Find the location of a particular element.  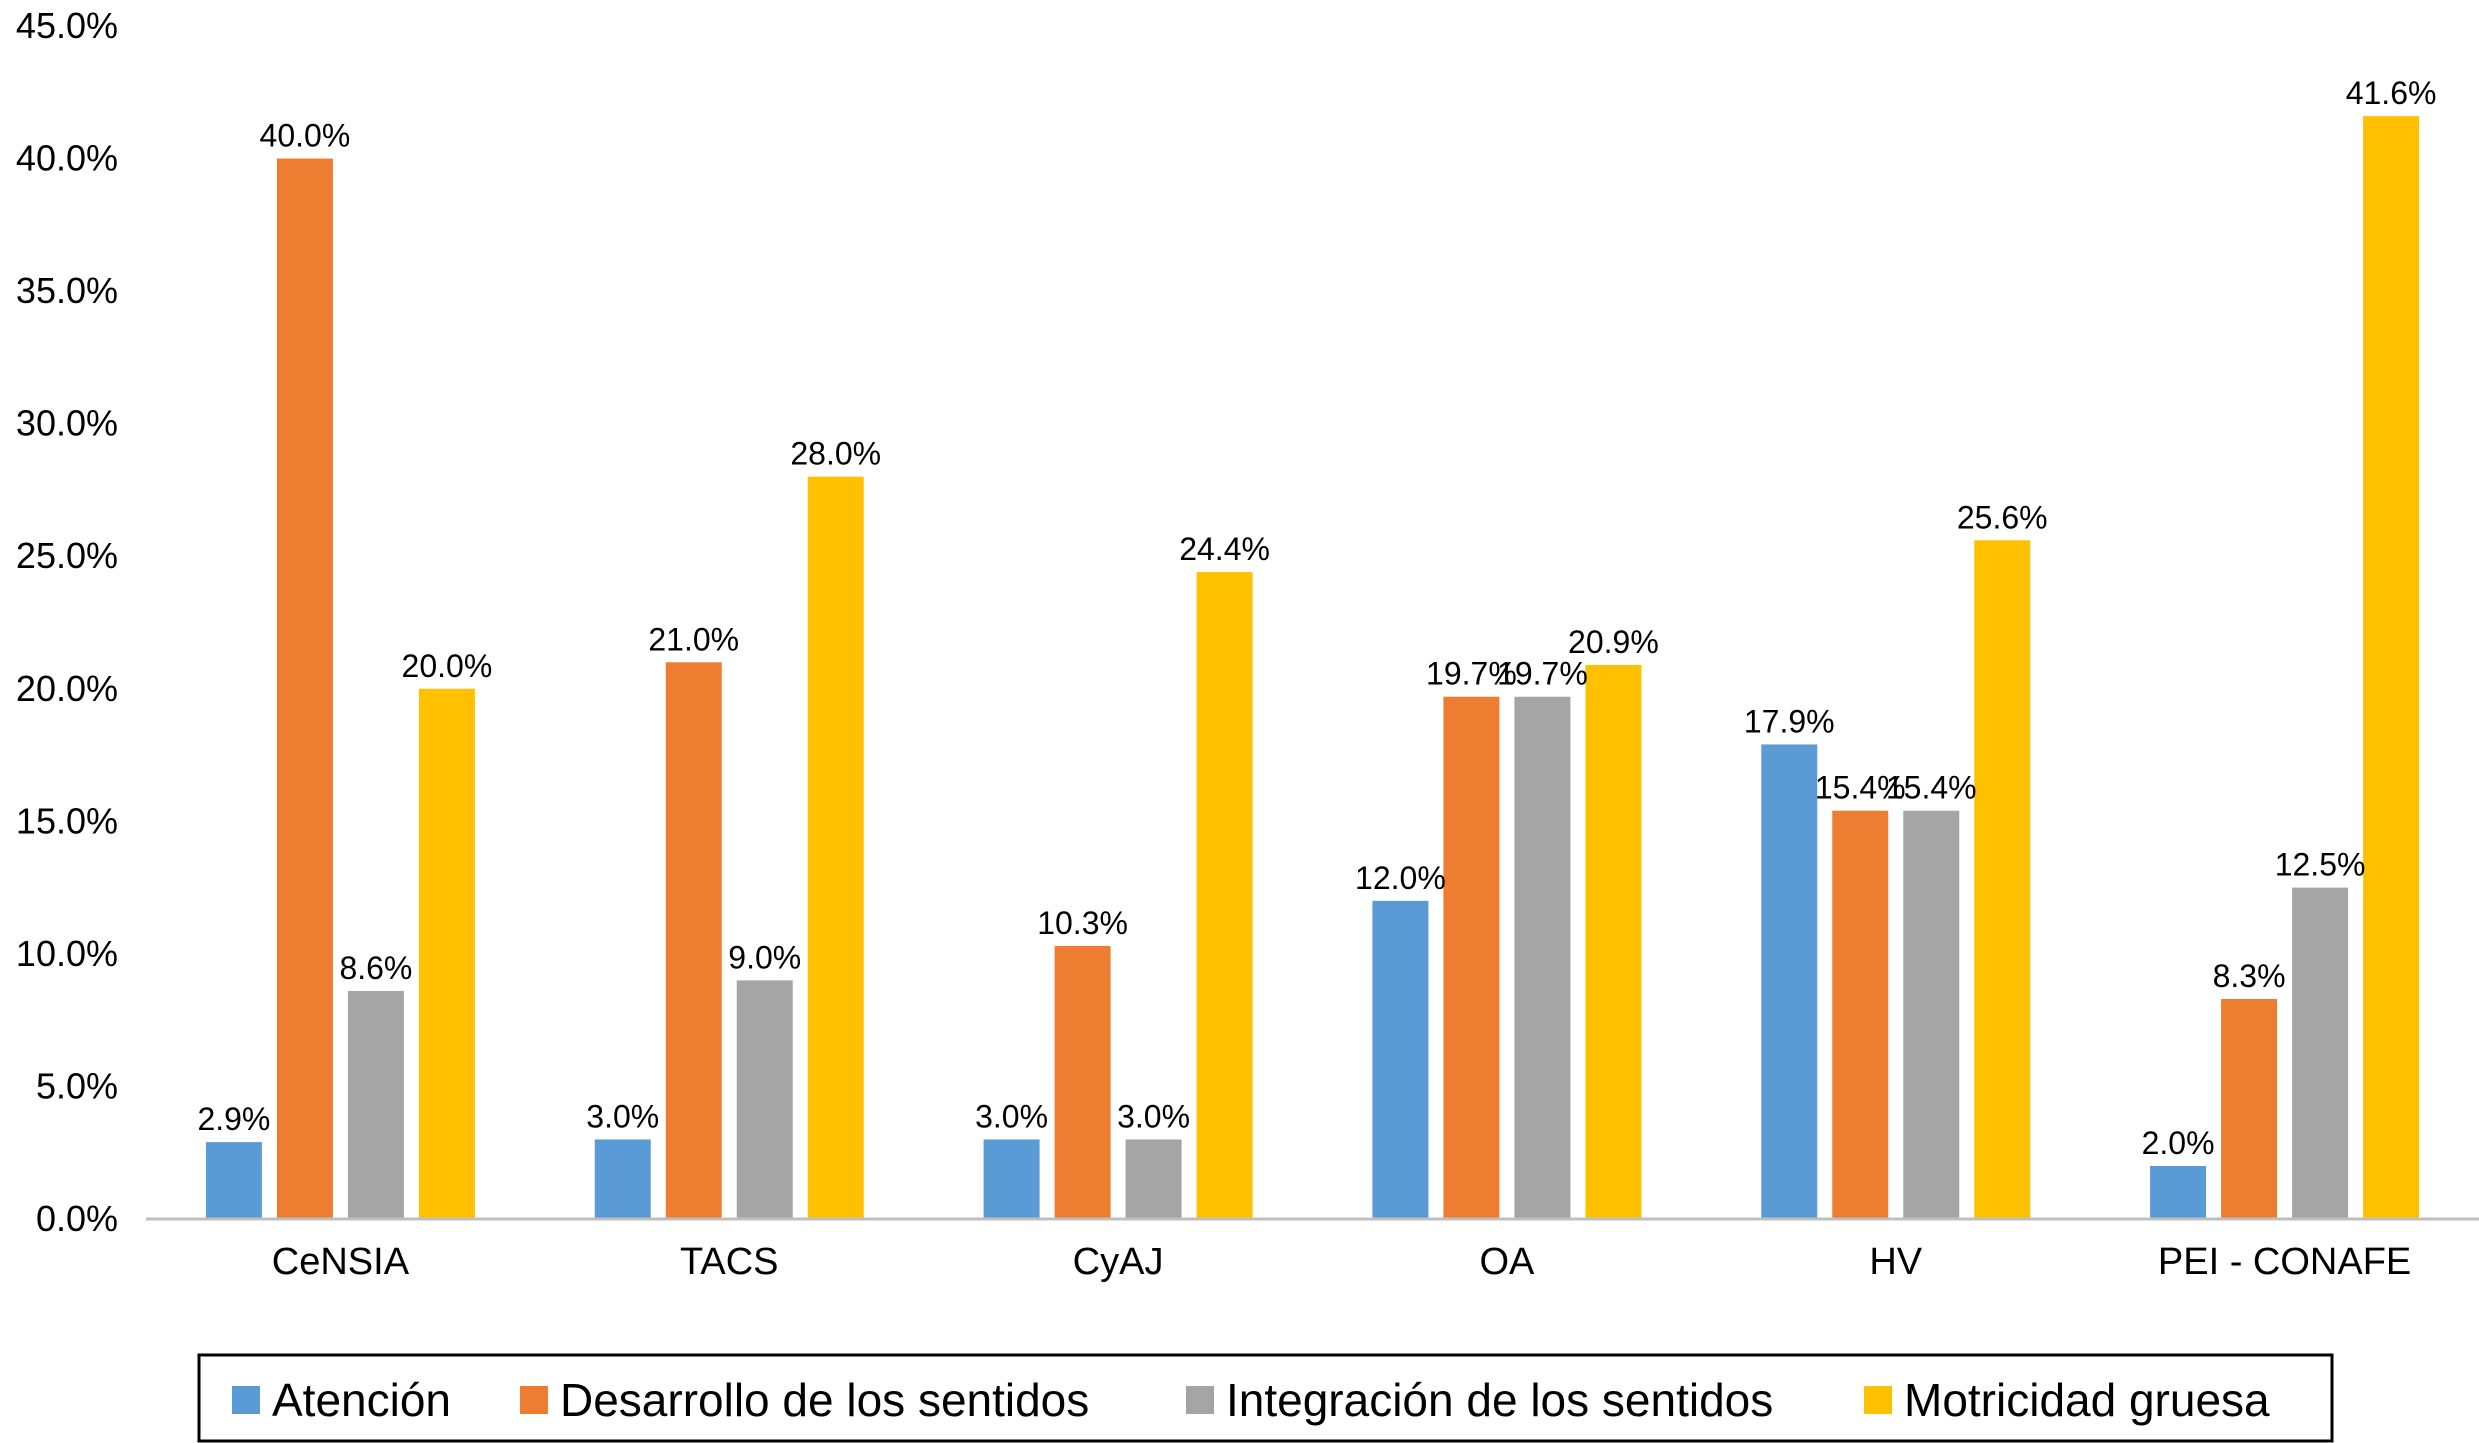

data-label: 24.4% is located at coordinates (1224, 549).